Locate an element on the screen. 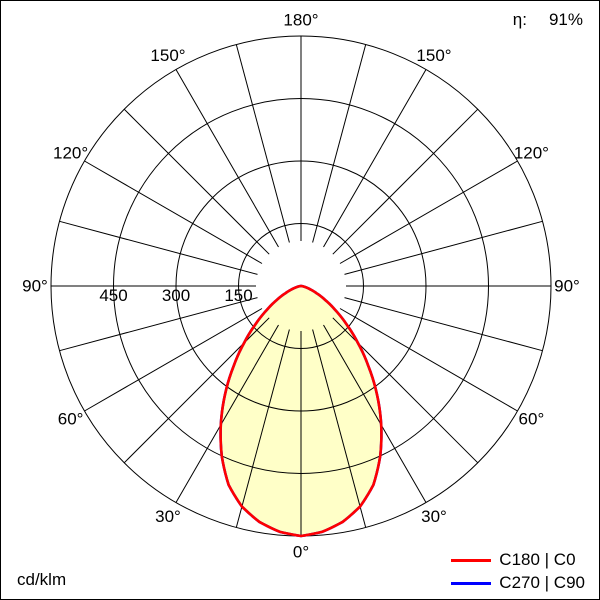 This screenshot has height=600, width=600. angle-label-60-right: 60° is located at coordinates (532, 419).